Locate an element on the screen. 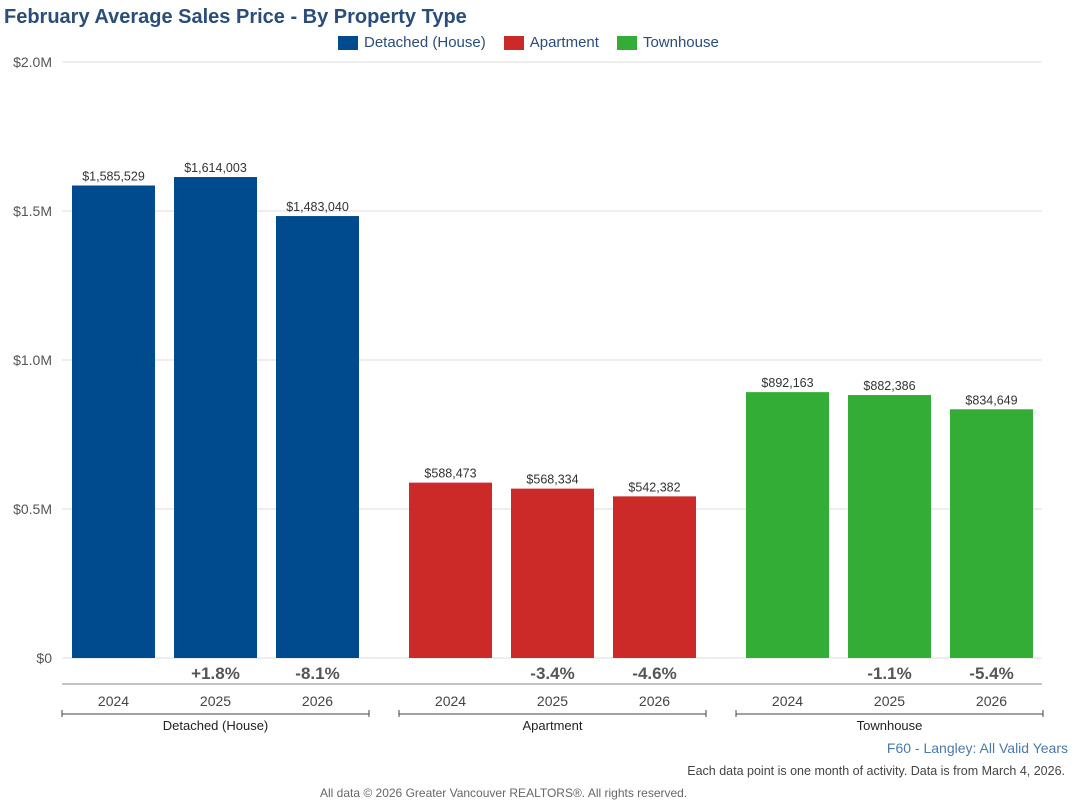 Image resolution: width=1087 pixels, height=800 pixels. group-label: Detached (House) is located at coordinates (216, 725).